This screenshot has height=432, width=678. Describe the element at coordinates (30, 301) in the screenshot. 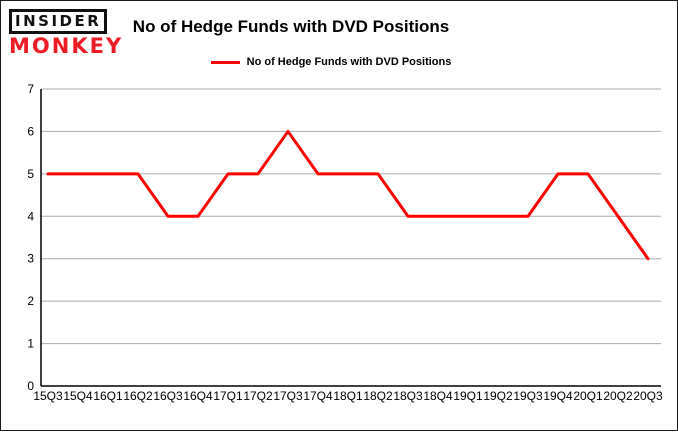

I see `y-tick-label: 2` at that location.